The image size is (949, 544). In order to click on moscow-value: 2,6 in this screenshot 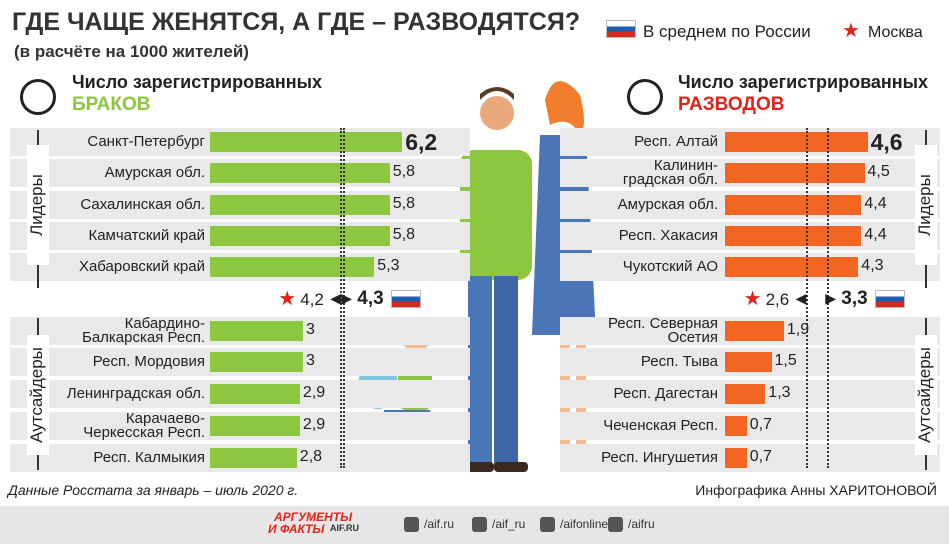, I will do `click(777, 299)`.